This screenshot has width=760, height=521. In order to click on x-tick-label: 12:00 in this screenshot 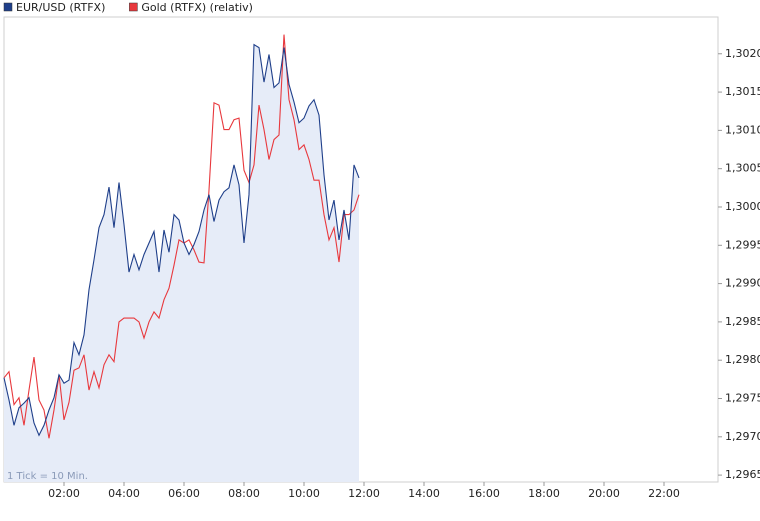, I will do `click(364, 493)`.